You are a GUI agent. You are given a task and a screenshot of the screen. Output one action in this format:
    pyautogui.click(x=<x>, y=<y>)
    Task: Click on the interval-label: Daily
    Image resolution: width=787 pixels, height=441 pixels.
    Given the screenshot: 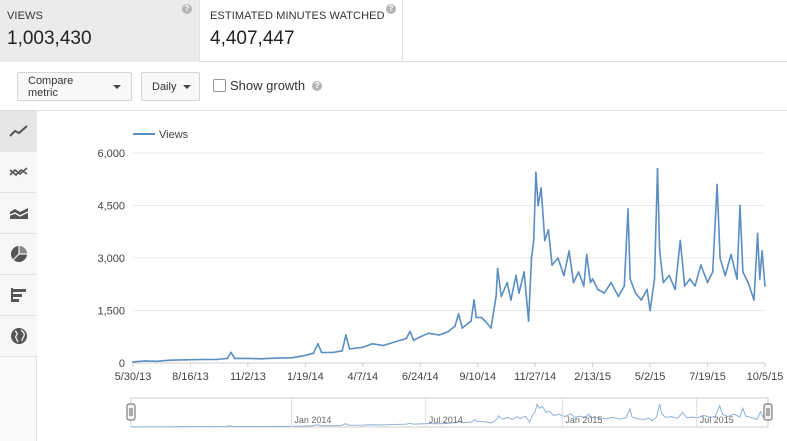 What is the action you would take?
    pyautogui.click(x=164, y=86)
    